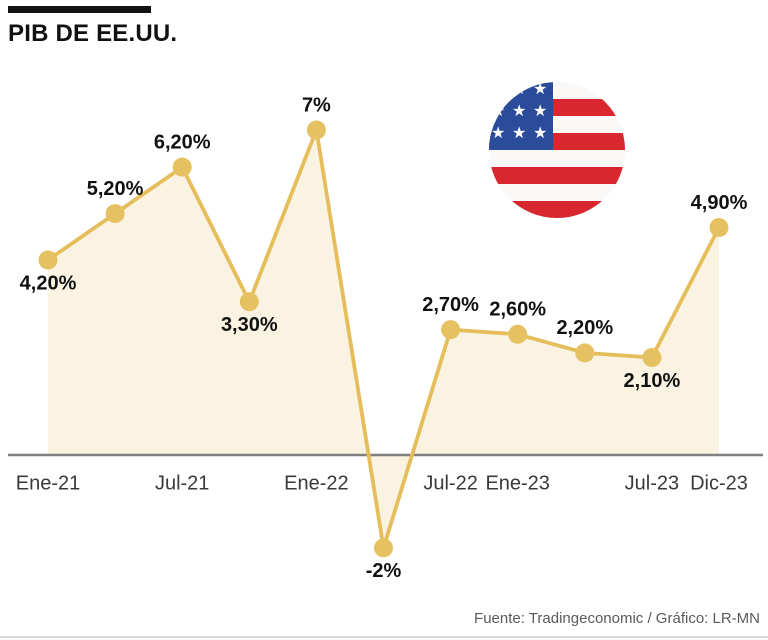 Image resolution: width=768 pixels, height=640 pixels. Describe the element at coordinates (652, 381) in the screenshot. I see `data-point-label: 2,10%` at that location.